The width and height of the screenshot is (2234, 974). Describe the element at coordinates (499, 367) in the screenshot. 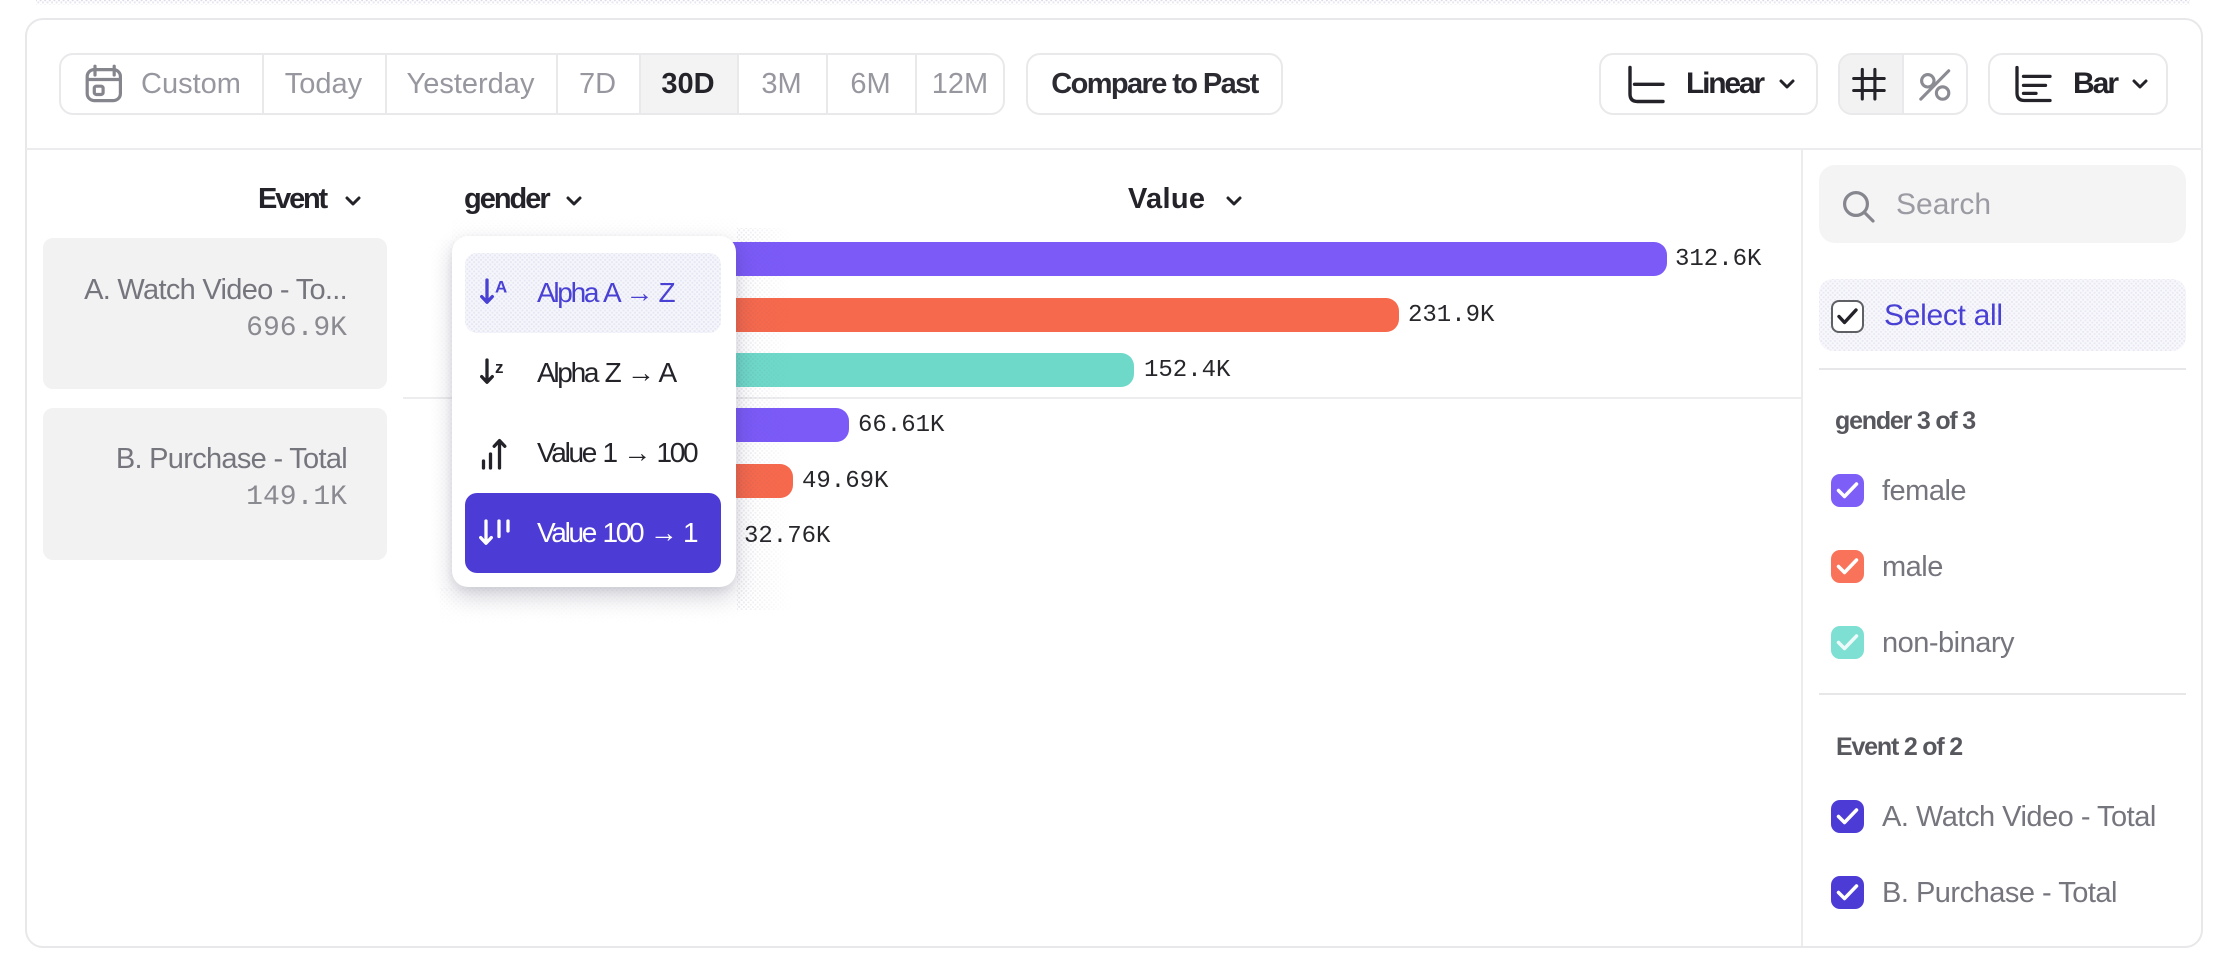

I see `svg-text: z` at that location.